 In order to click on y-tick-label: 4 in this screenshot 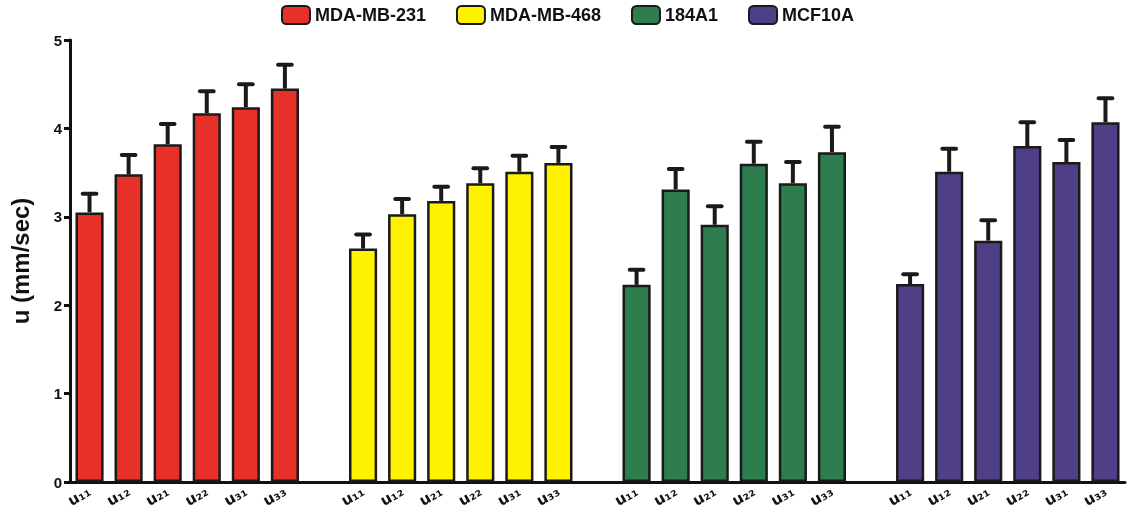, I will do `click(58, 128)`.